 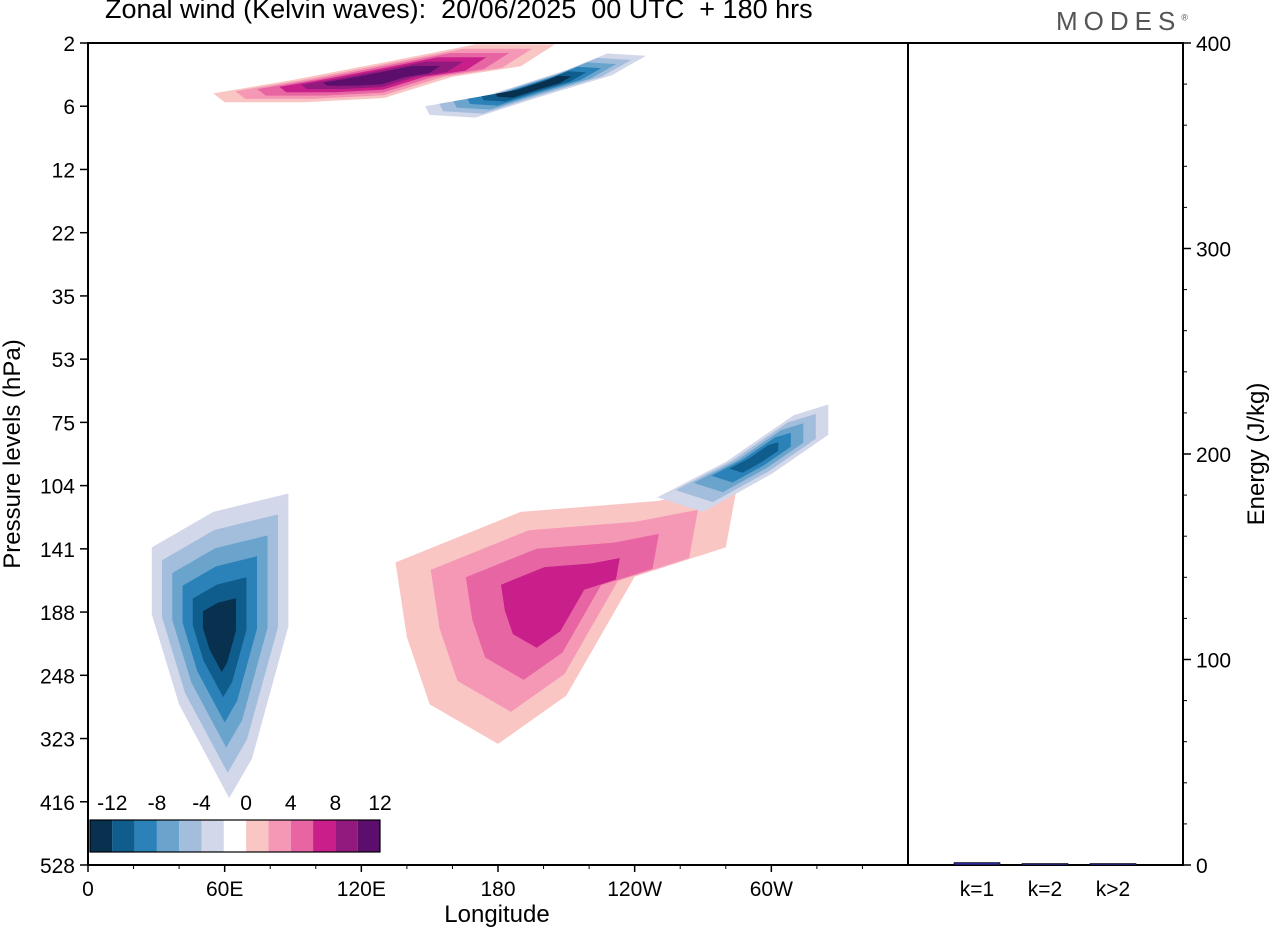 What do you see at coordinates (291, 803) in the screenshot?
I see `colorbar-label: 4` at bounding box center [291, 803].